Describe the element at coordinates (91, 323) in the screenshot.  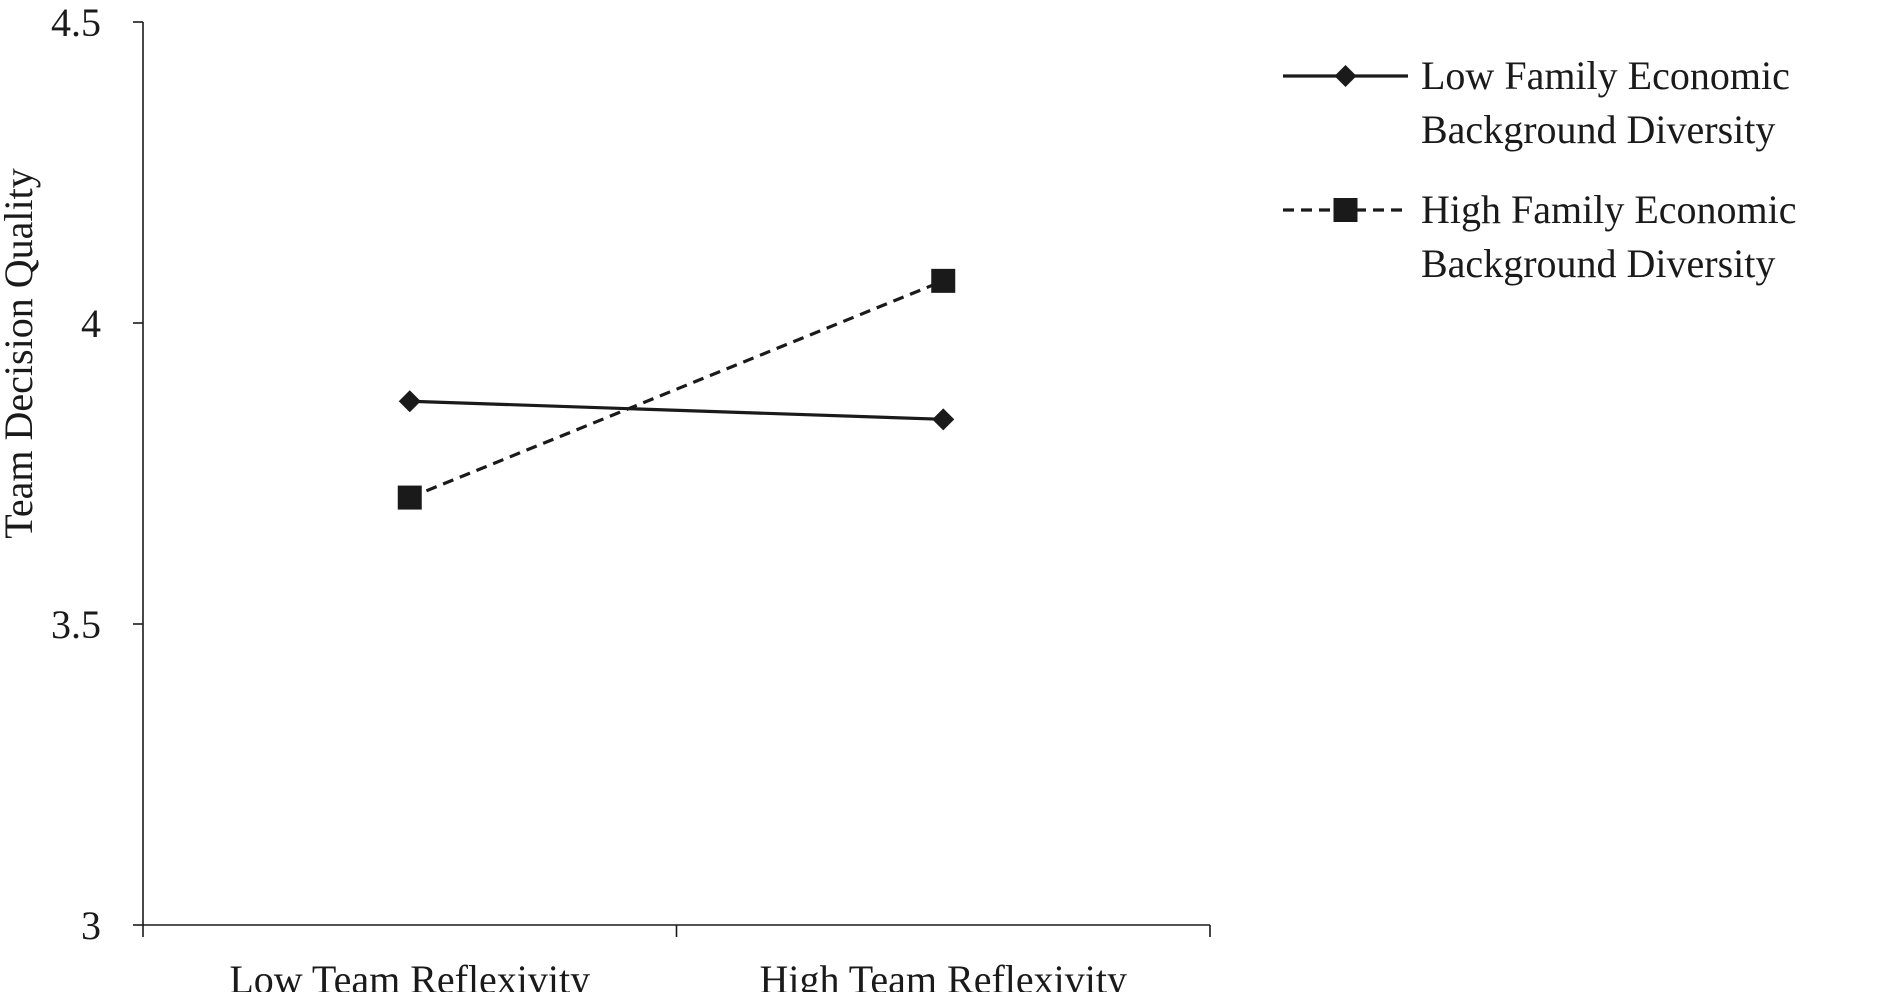
I see `y-tick-label: 4` at that location.